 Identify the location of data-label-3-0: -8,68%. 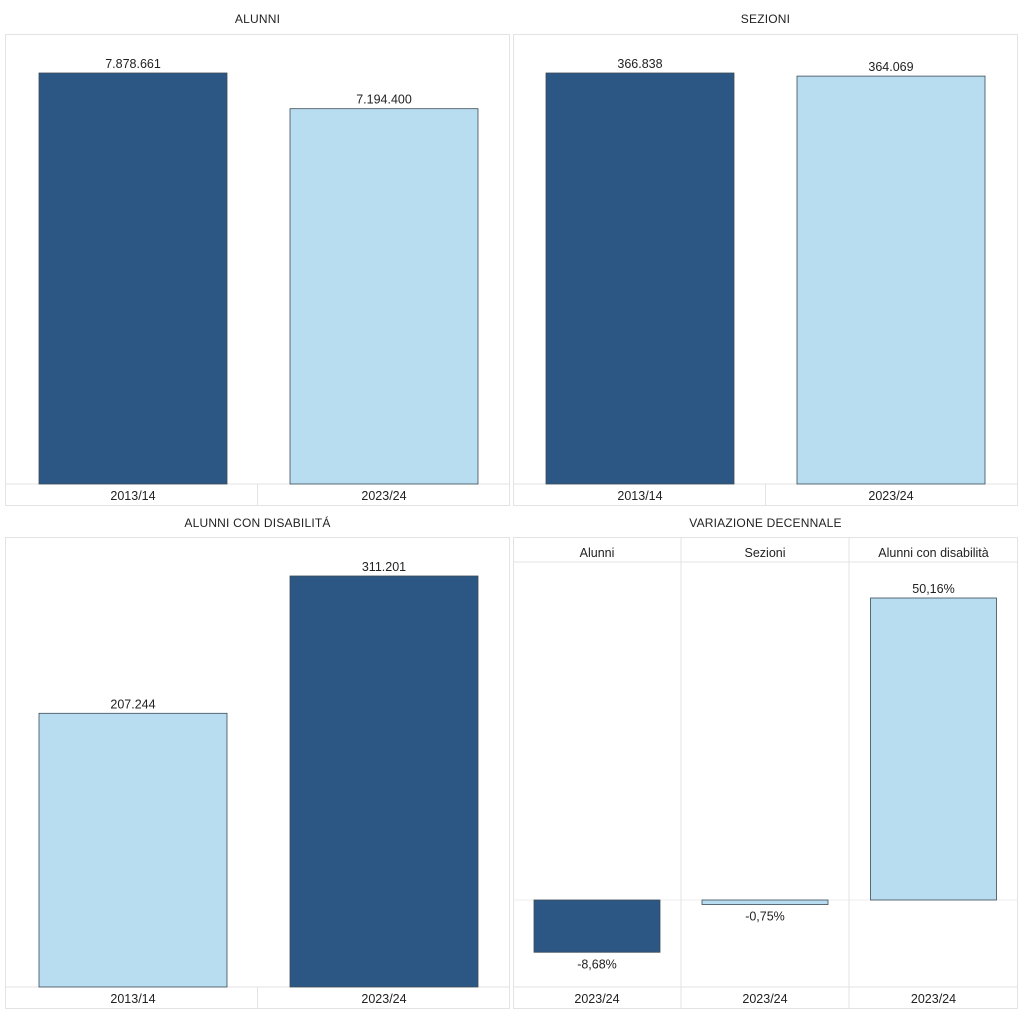
(597, 964).